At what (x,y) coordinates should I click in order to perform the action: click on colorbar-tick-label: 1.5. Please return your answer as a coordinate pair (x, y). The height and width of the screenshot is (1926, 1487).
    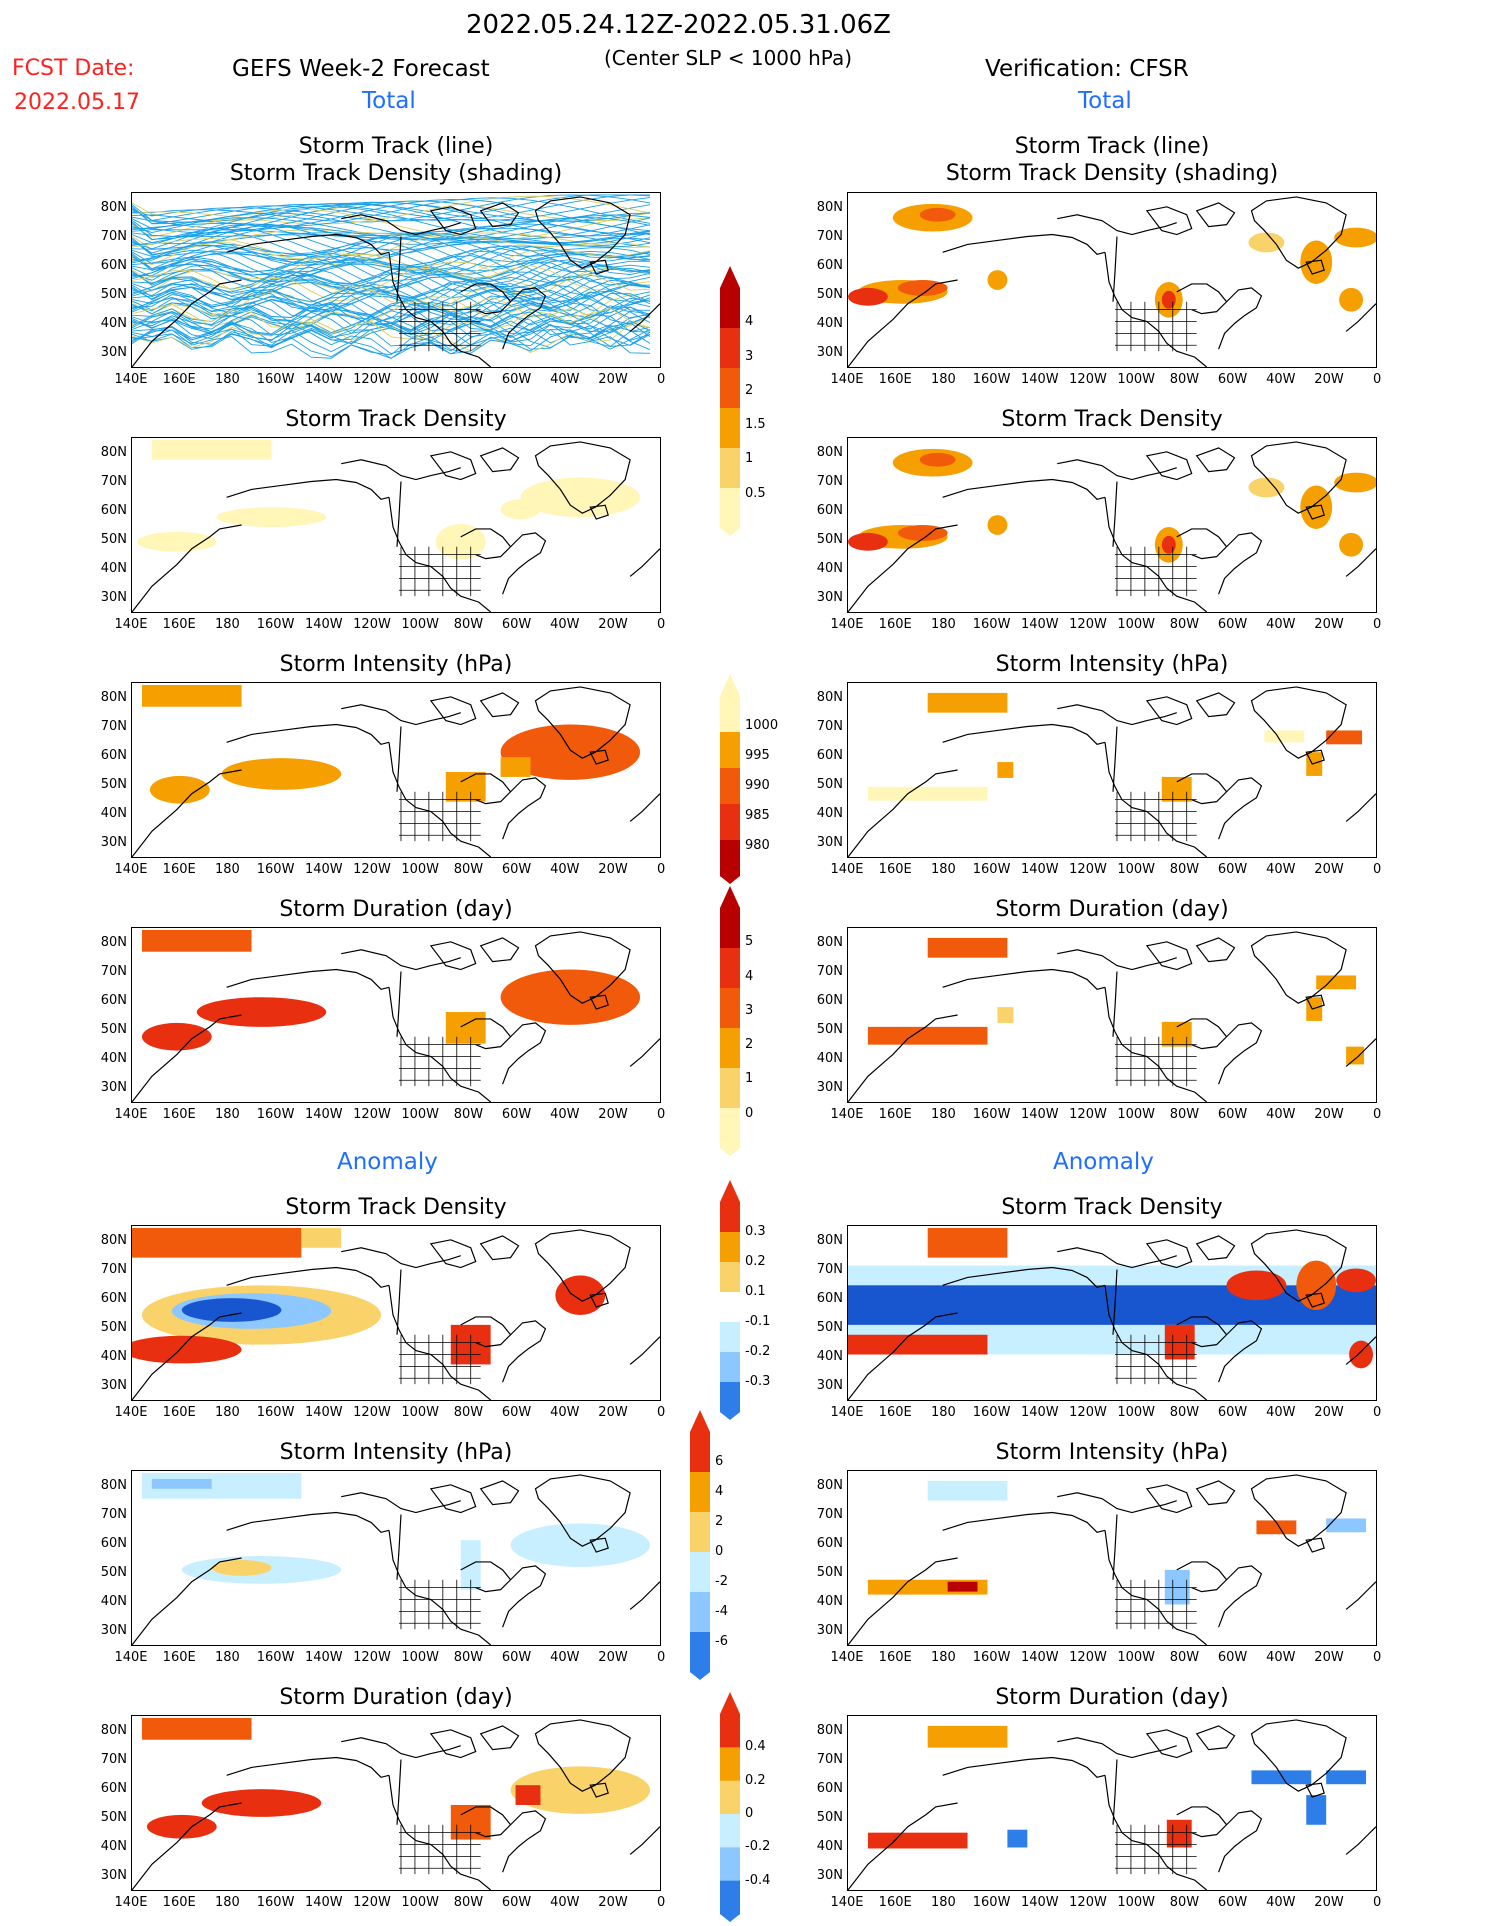
    Looking at the image, I should click on (755, 425).